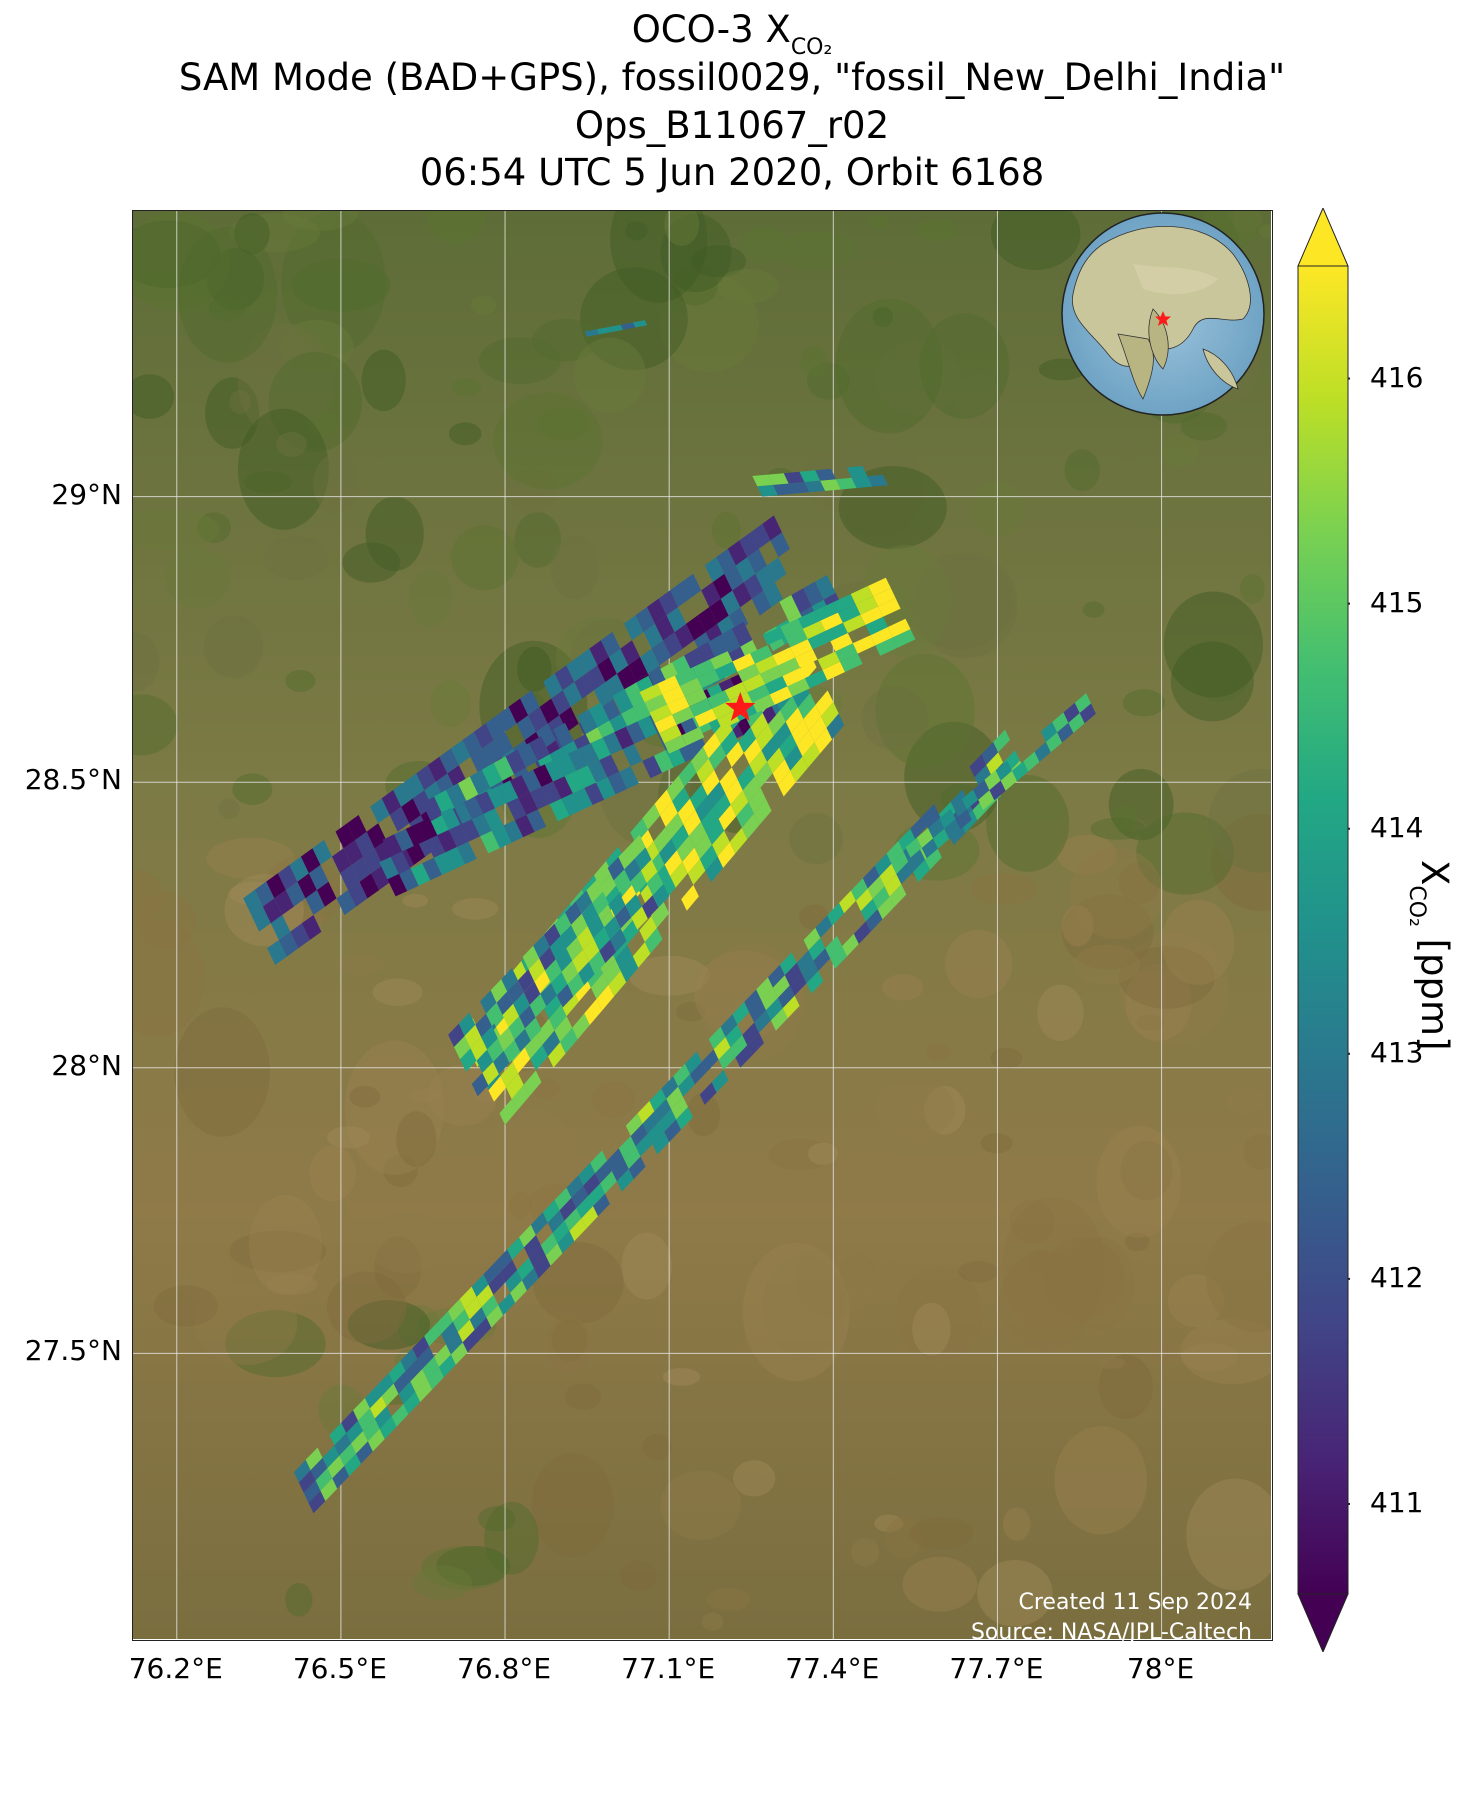  What do you see at coordinates (1111, 1632) in the screenshot?
I see `credit-source: Source: NASA/JPL-Caltech` at bounding box center [1111, 1632].